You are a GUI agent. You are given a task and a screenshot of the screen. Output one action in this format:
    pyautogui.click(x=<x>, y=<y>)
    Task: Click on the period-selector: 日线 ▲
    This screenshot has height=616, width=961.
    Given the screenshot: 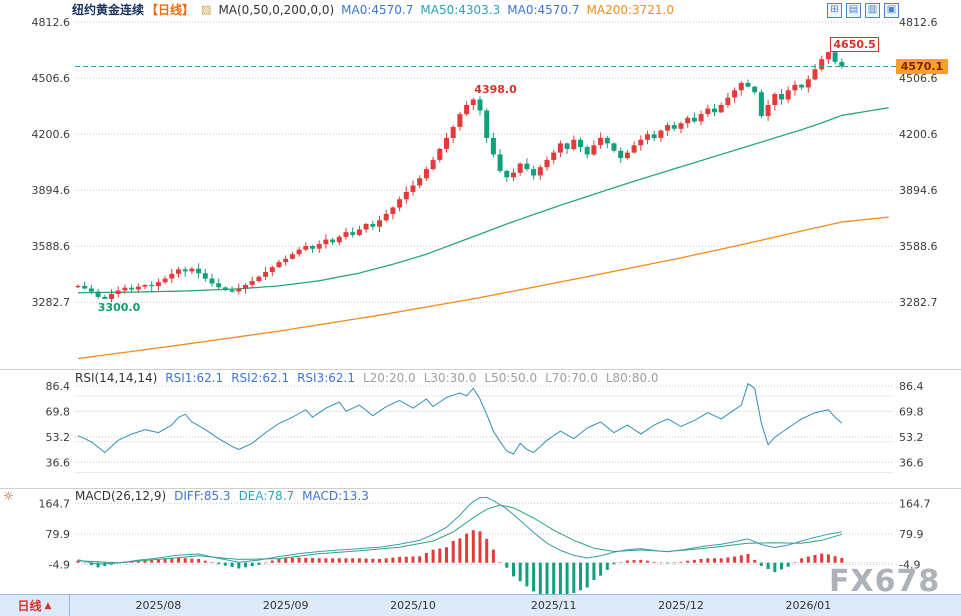 What is the action you would take?
    pyautogui.click(x=35, y=605)
    